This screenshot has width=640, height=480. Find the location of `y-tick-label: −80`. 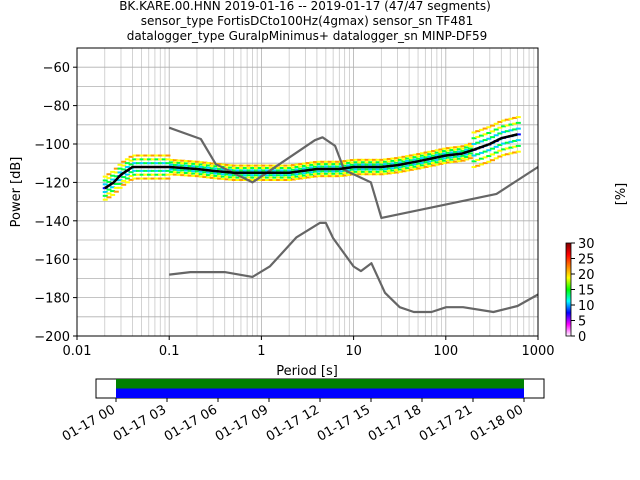

y-tick-label: −80 is located at coordinates (56, 107).